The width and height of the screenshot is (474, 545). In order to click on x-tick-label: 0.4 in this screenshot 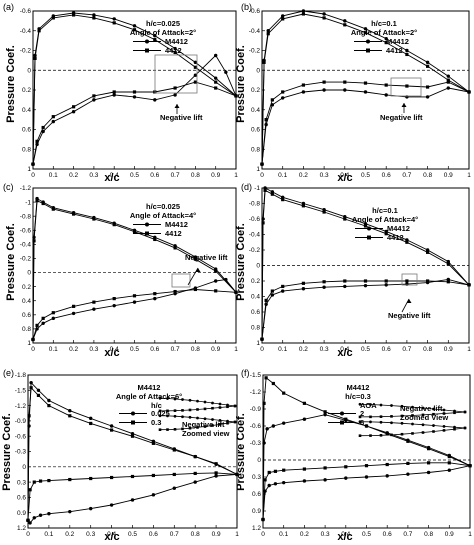, I will do `click(344, 175)`.